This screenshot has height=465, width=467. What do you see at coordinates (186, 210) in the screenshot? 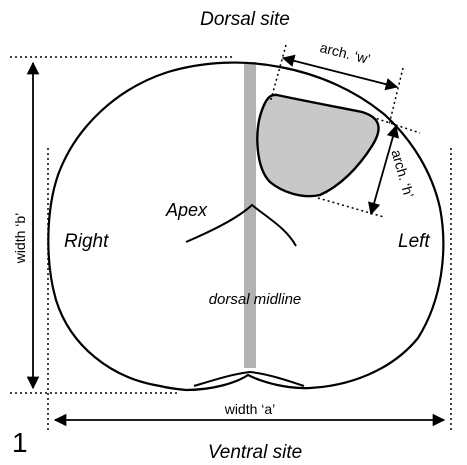
I see `apex-label: Apex` at bounding box center [186, 210].